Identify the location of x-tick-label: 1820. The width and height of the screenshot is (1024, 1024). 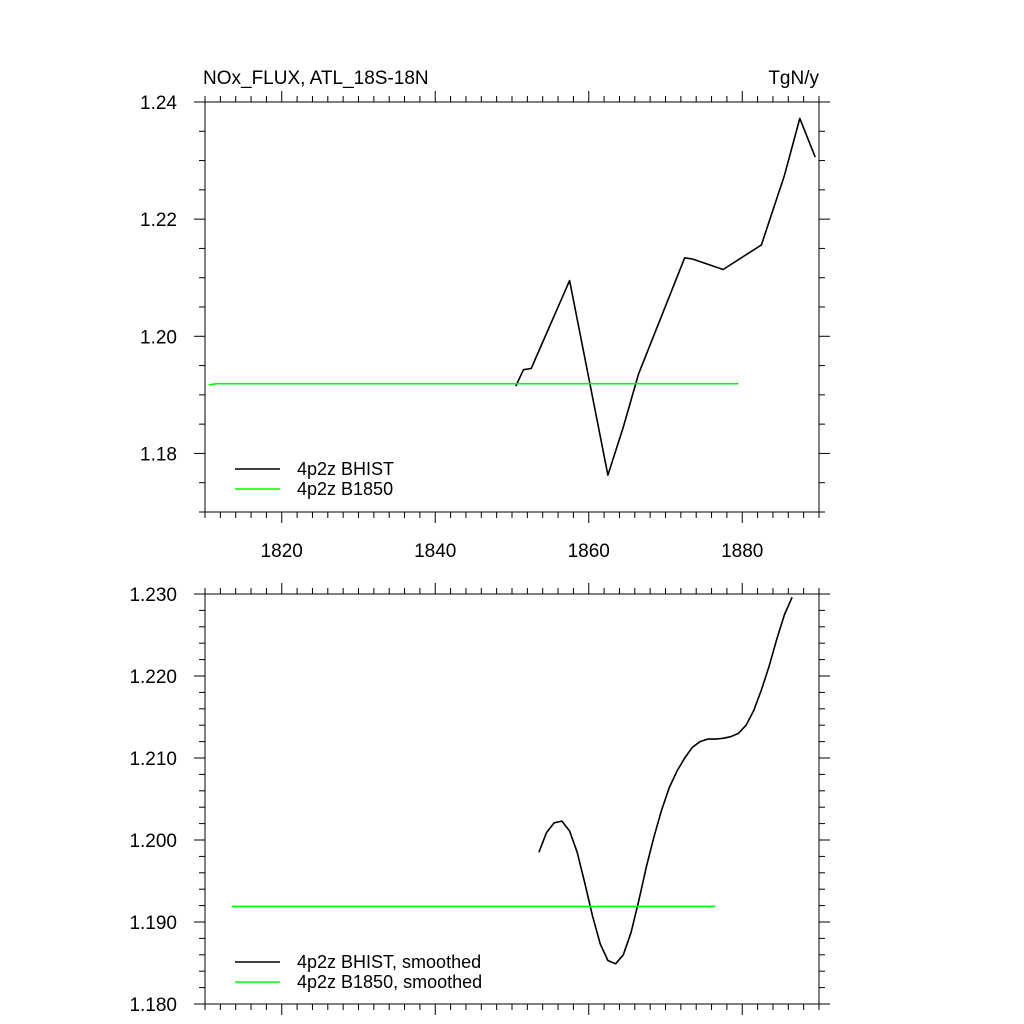
(282, 551).